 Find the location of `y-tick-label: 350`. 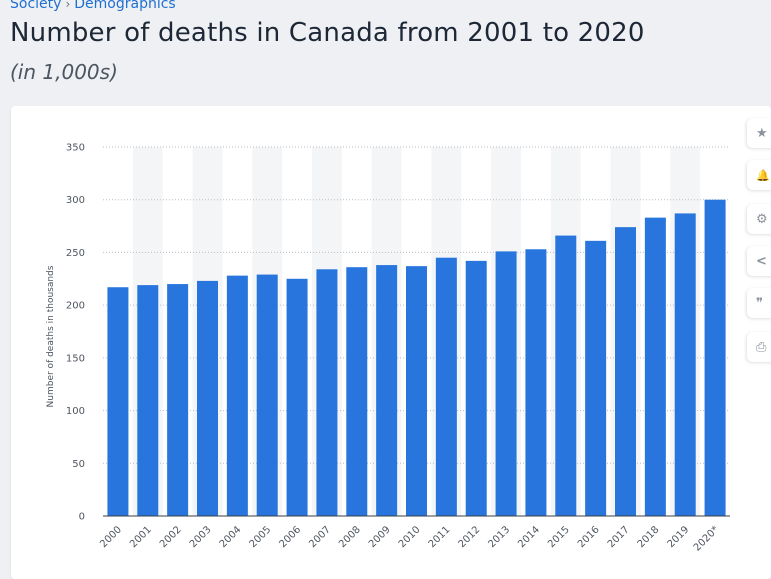

y-tick-label: 350 is located at coordinates (75, 148).